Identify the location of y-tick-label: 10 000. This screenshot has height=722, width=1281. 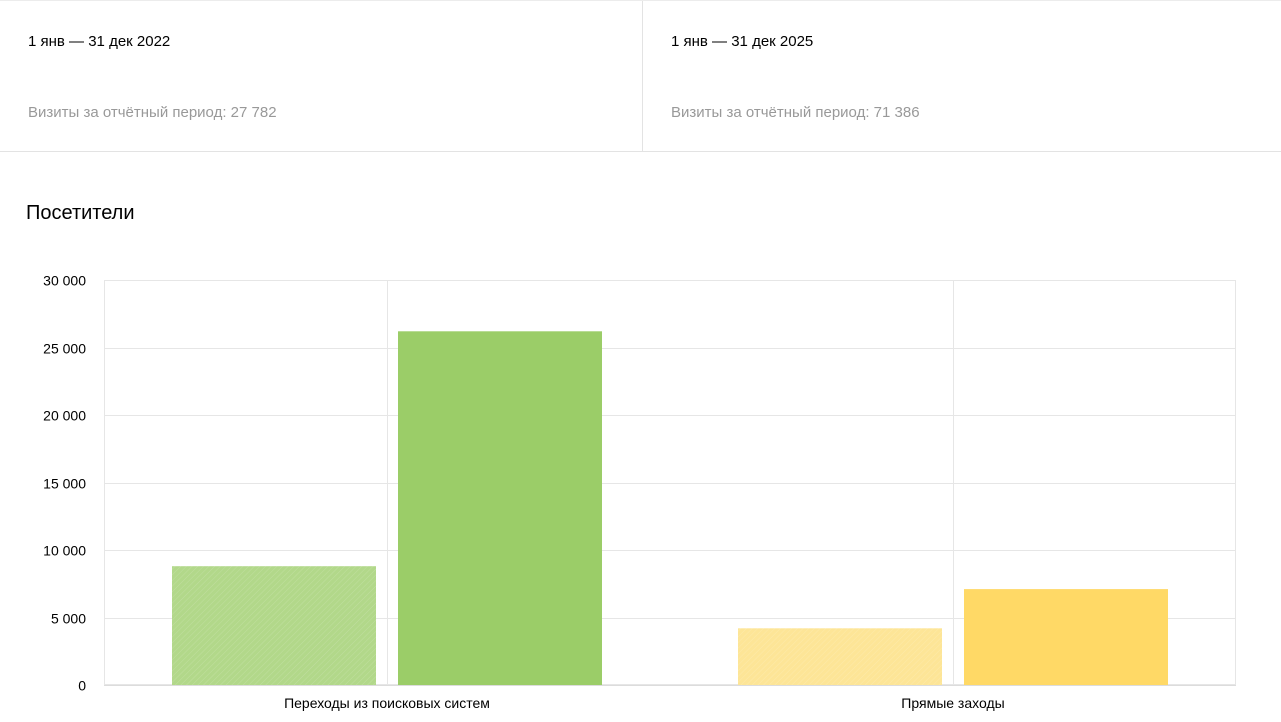
(64, 551).